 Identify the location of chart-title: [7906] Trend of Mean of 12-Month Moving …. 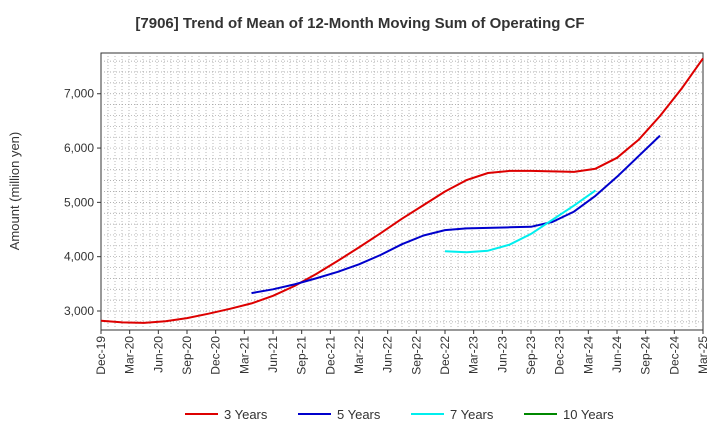
(359, 23).